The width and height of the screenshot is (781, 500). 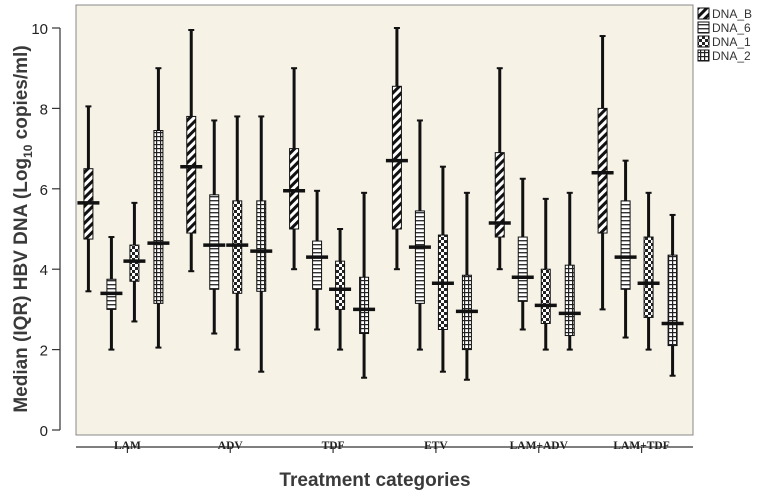 I want to click on box-DNA_B-ADV, so click(x=191, y=151).